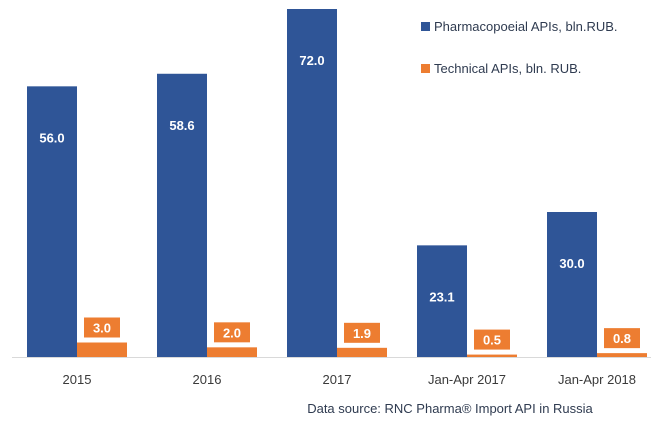 The image size is (651, 425). I want to click on data-label-1-3: 0.5, so click(492, 340).